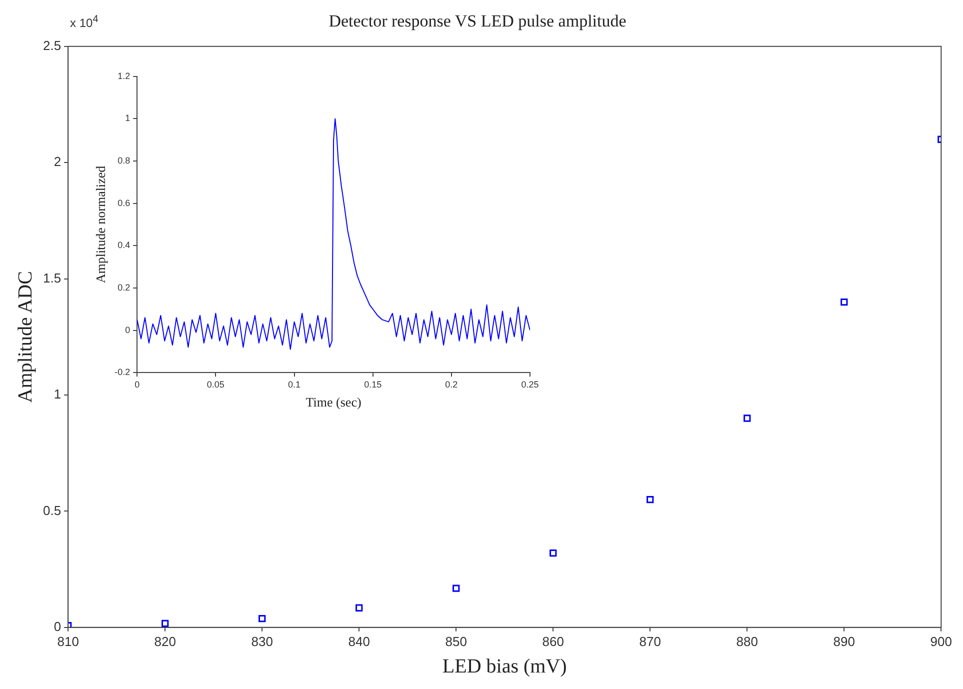 Image resolution: width=963 pixels, height=689 pixels. Describe the element at coordinates (124, 203) in the screenshot. I see `y-tick-label: 0.6` at that location.